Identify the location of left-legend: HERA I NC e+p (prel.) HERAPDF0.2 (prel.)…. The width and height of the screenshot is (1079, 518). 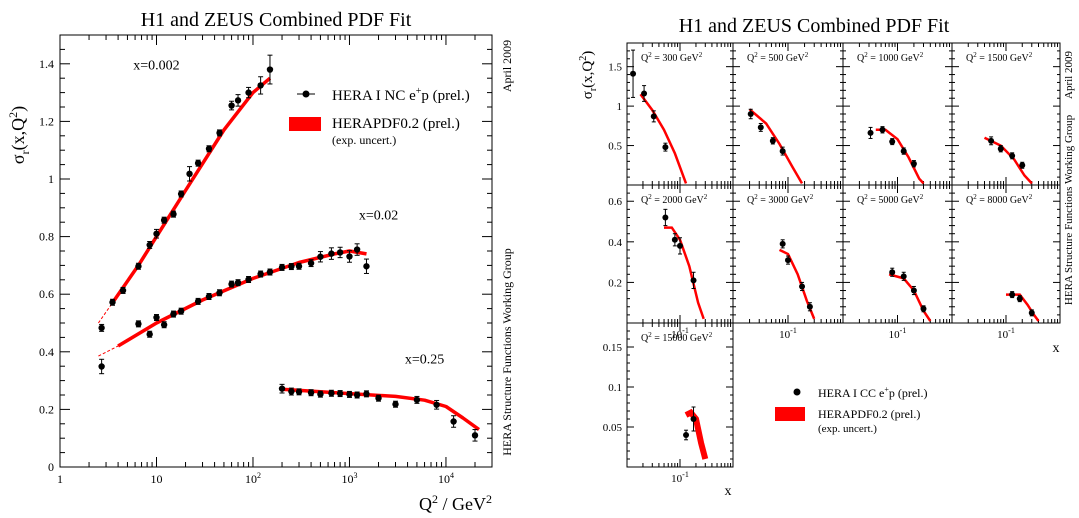
(379, 116).